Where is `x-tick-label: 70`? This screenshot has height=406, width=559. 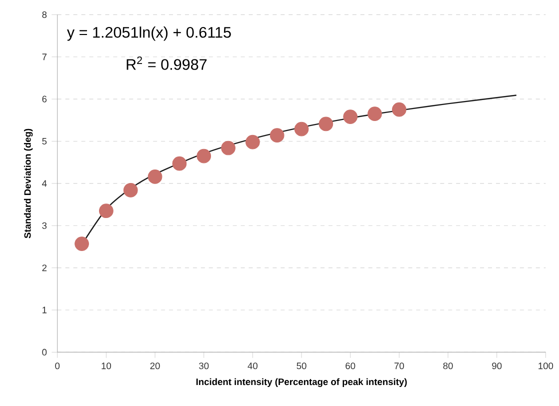
x-tick-label: 70 is located at coordinates (399, 366).